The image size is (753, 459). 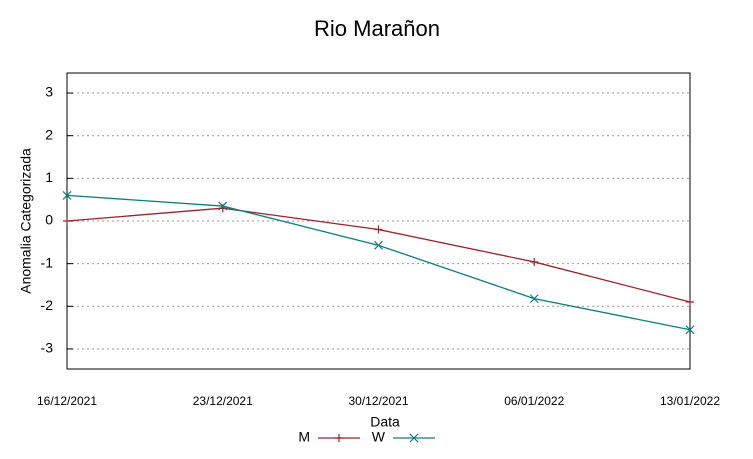 What do you see at coordinates (49, 177) in the screenshot?
I see `y-tick-label: 1` at bounding box center [49, 177].